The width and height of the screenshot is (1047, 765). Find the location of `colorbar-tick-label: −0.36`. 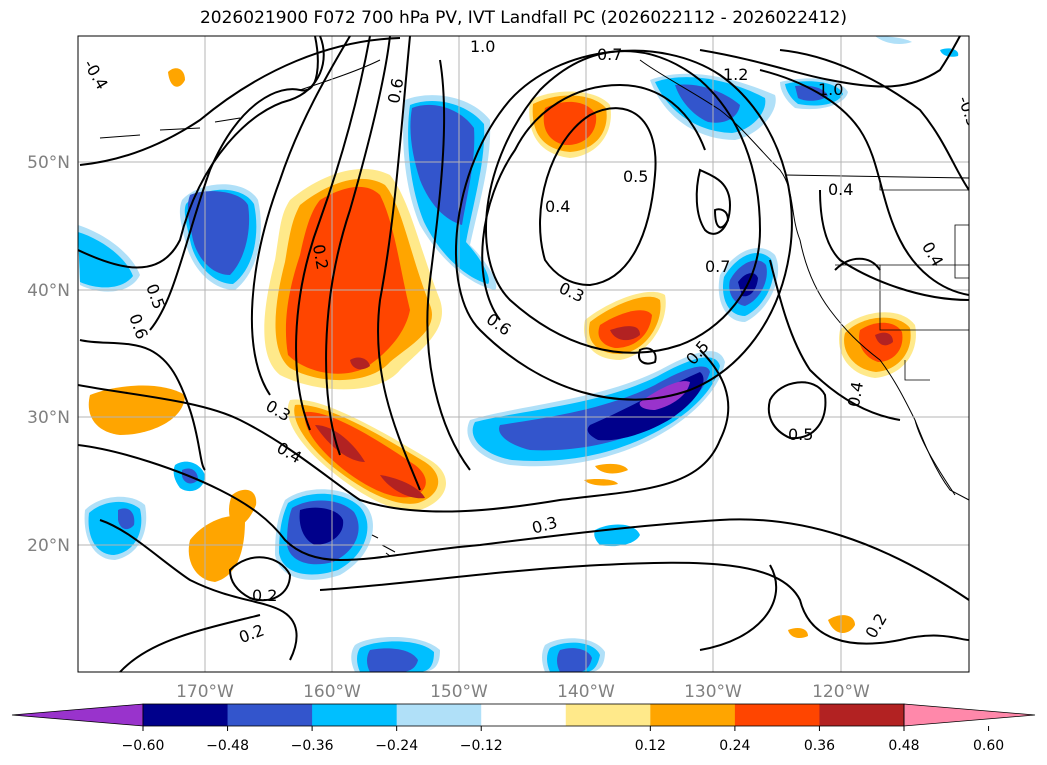

colorbar-tick-label: −0.36 is located at coordinates (312, 746).